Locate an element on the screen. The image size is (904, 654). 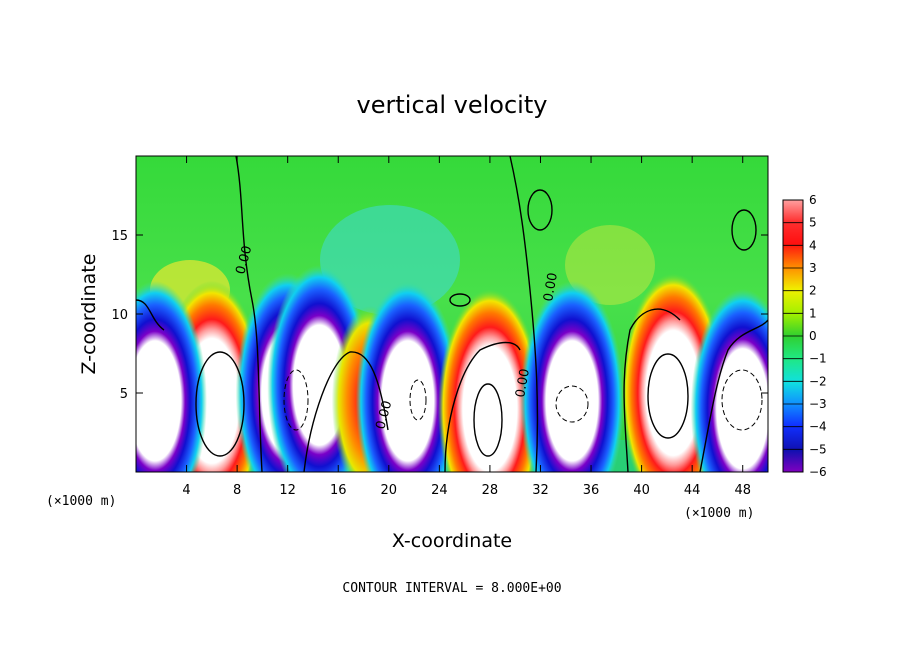
contour-line-f is located at coordinates (652, 390).